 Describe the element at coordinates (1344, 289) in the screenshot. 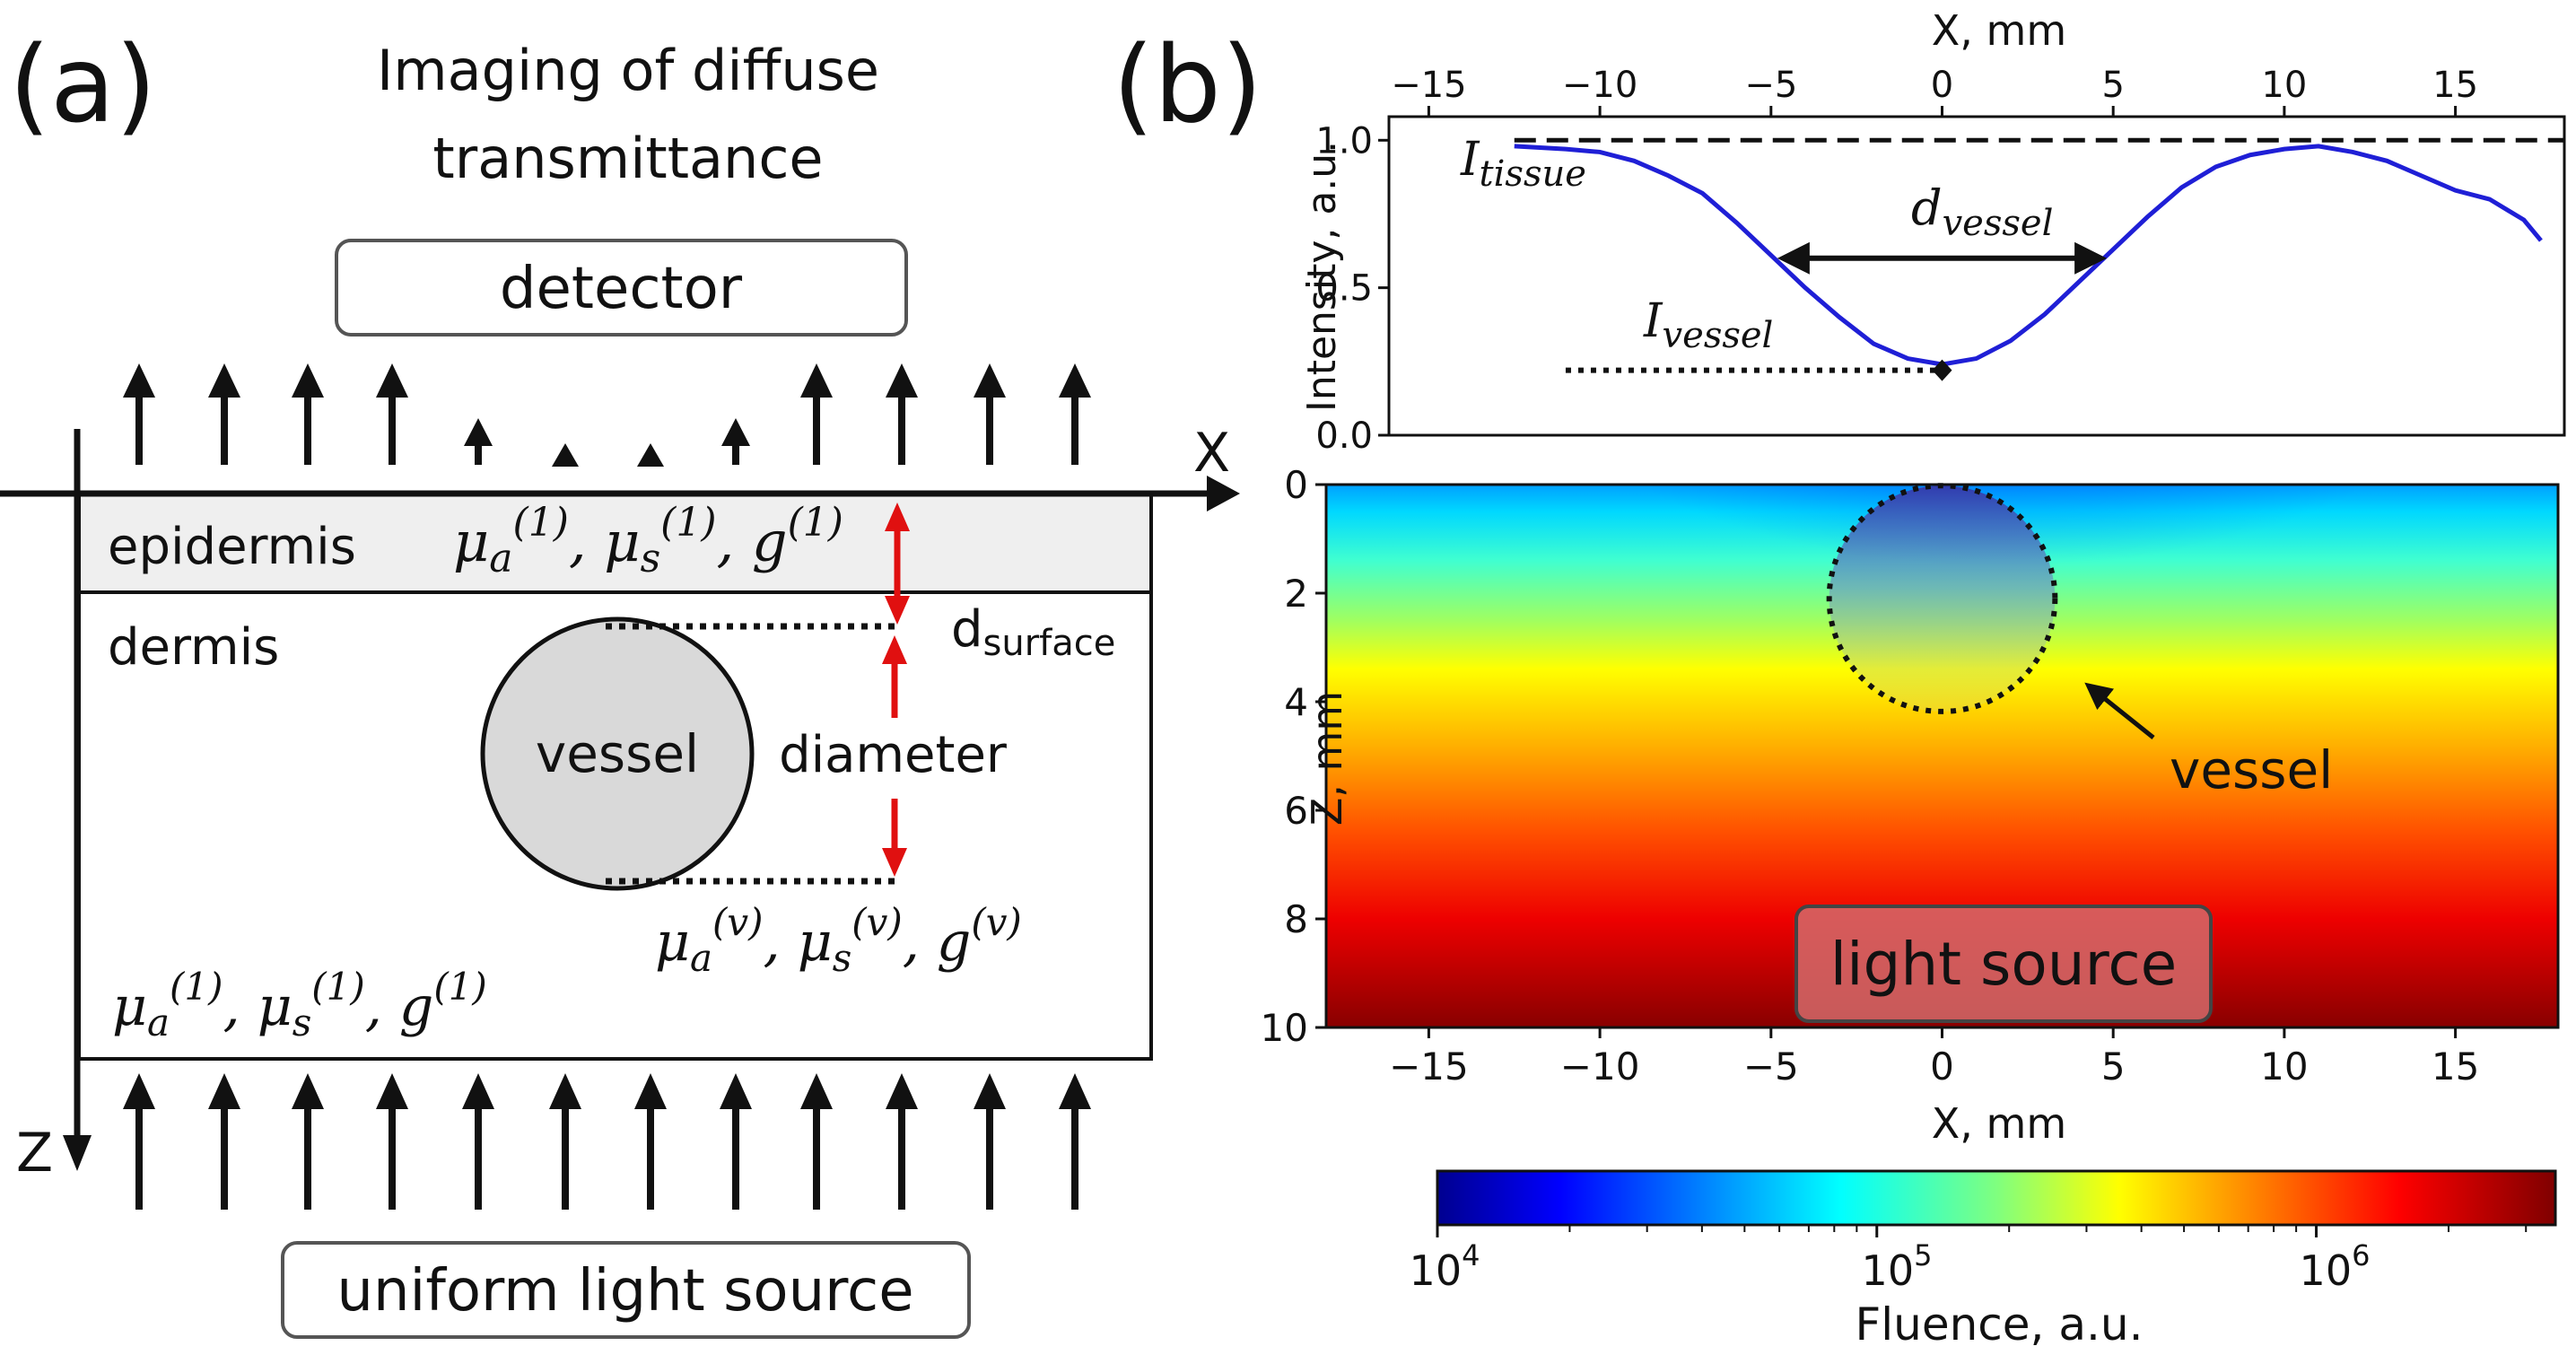

I see `y-tick-label: 0.5` at that location.